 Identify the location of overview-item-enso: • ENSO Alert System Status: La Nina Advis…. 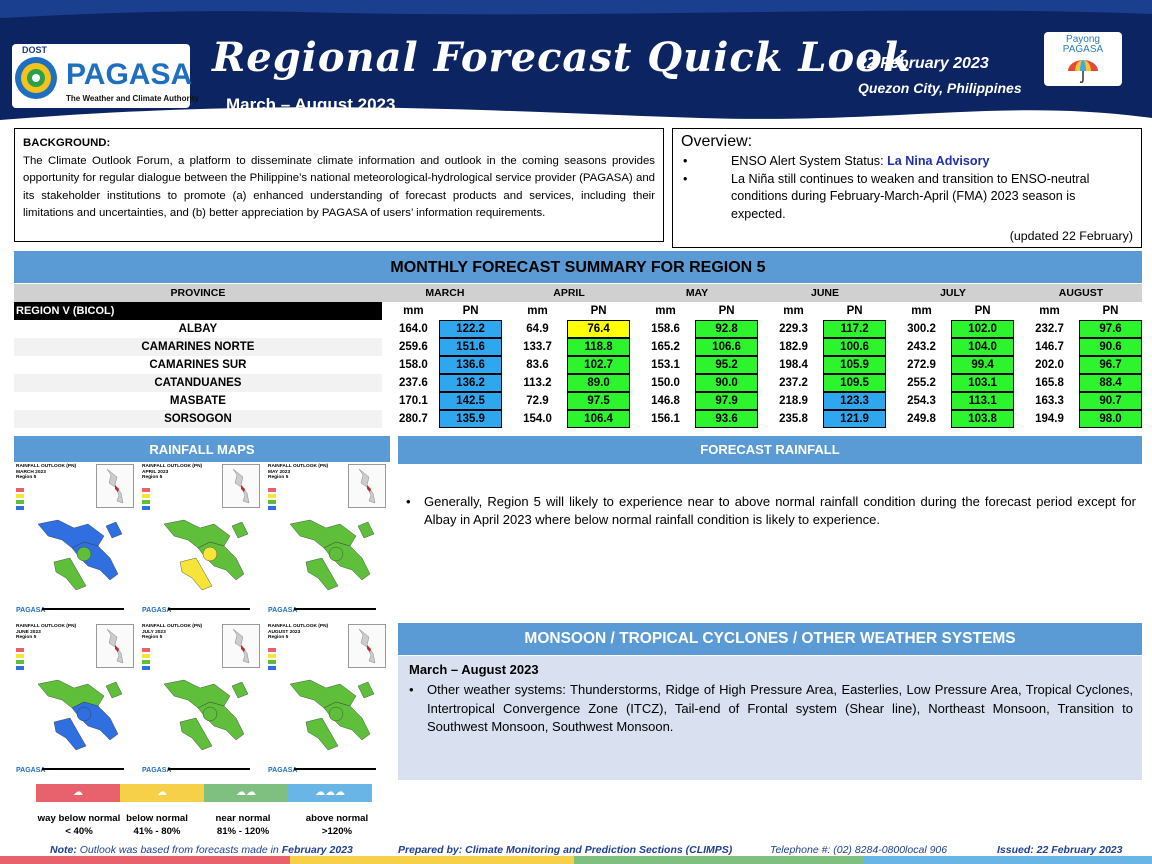
(907, 162).